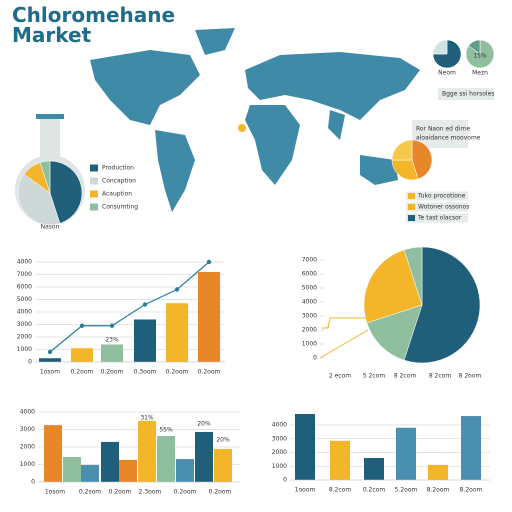 The image size is (512, 512). Describe the element at coordinates (166, 430) in the screenshot. I see `annotation: 55%` at that location.